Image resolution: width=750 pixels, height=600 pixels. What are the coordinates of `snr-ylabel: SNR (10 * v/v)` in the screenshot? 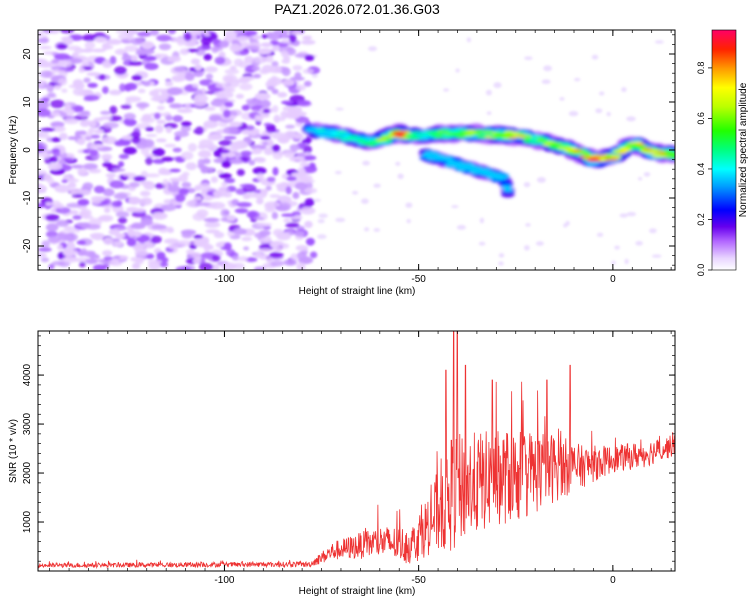 It's located at (13, 451).